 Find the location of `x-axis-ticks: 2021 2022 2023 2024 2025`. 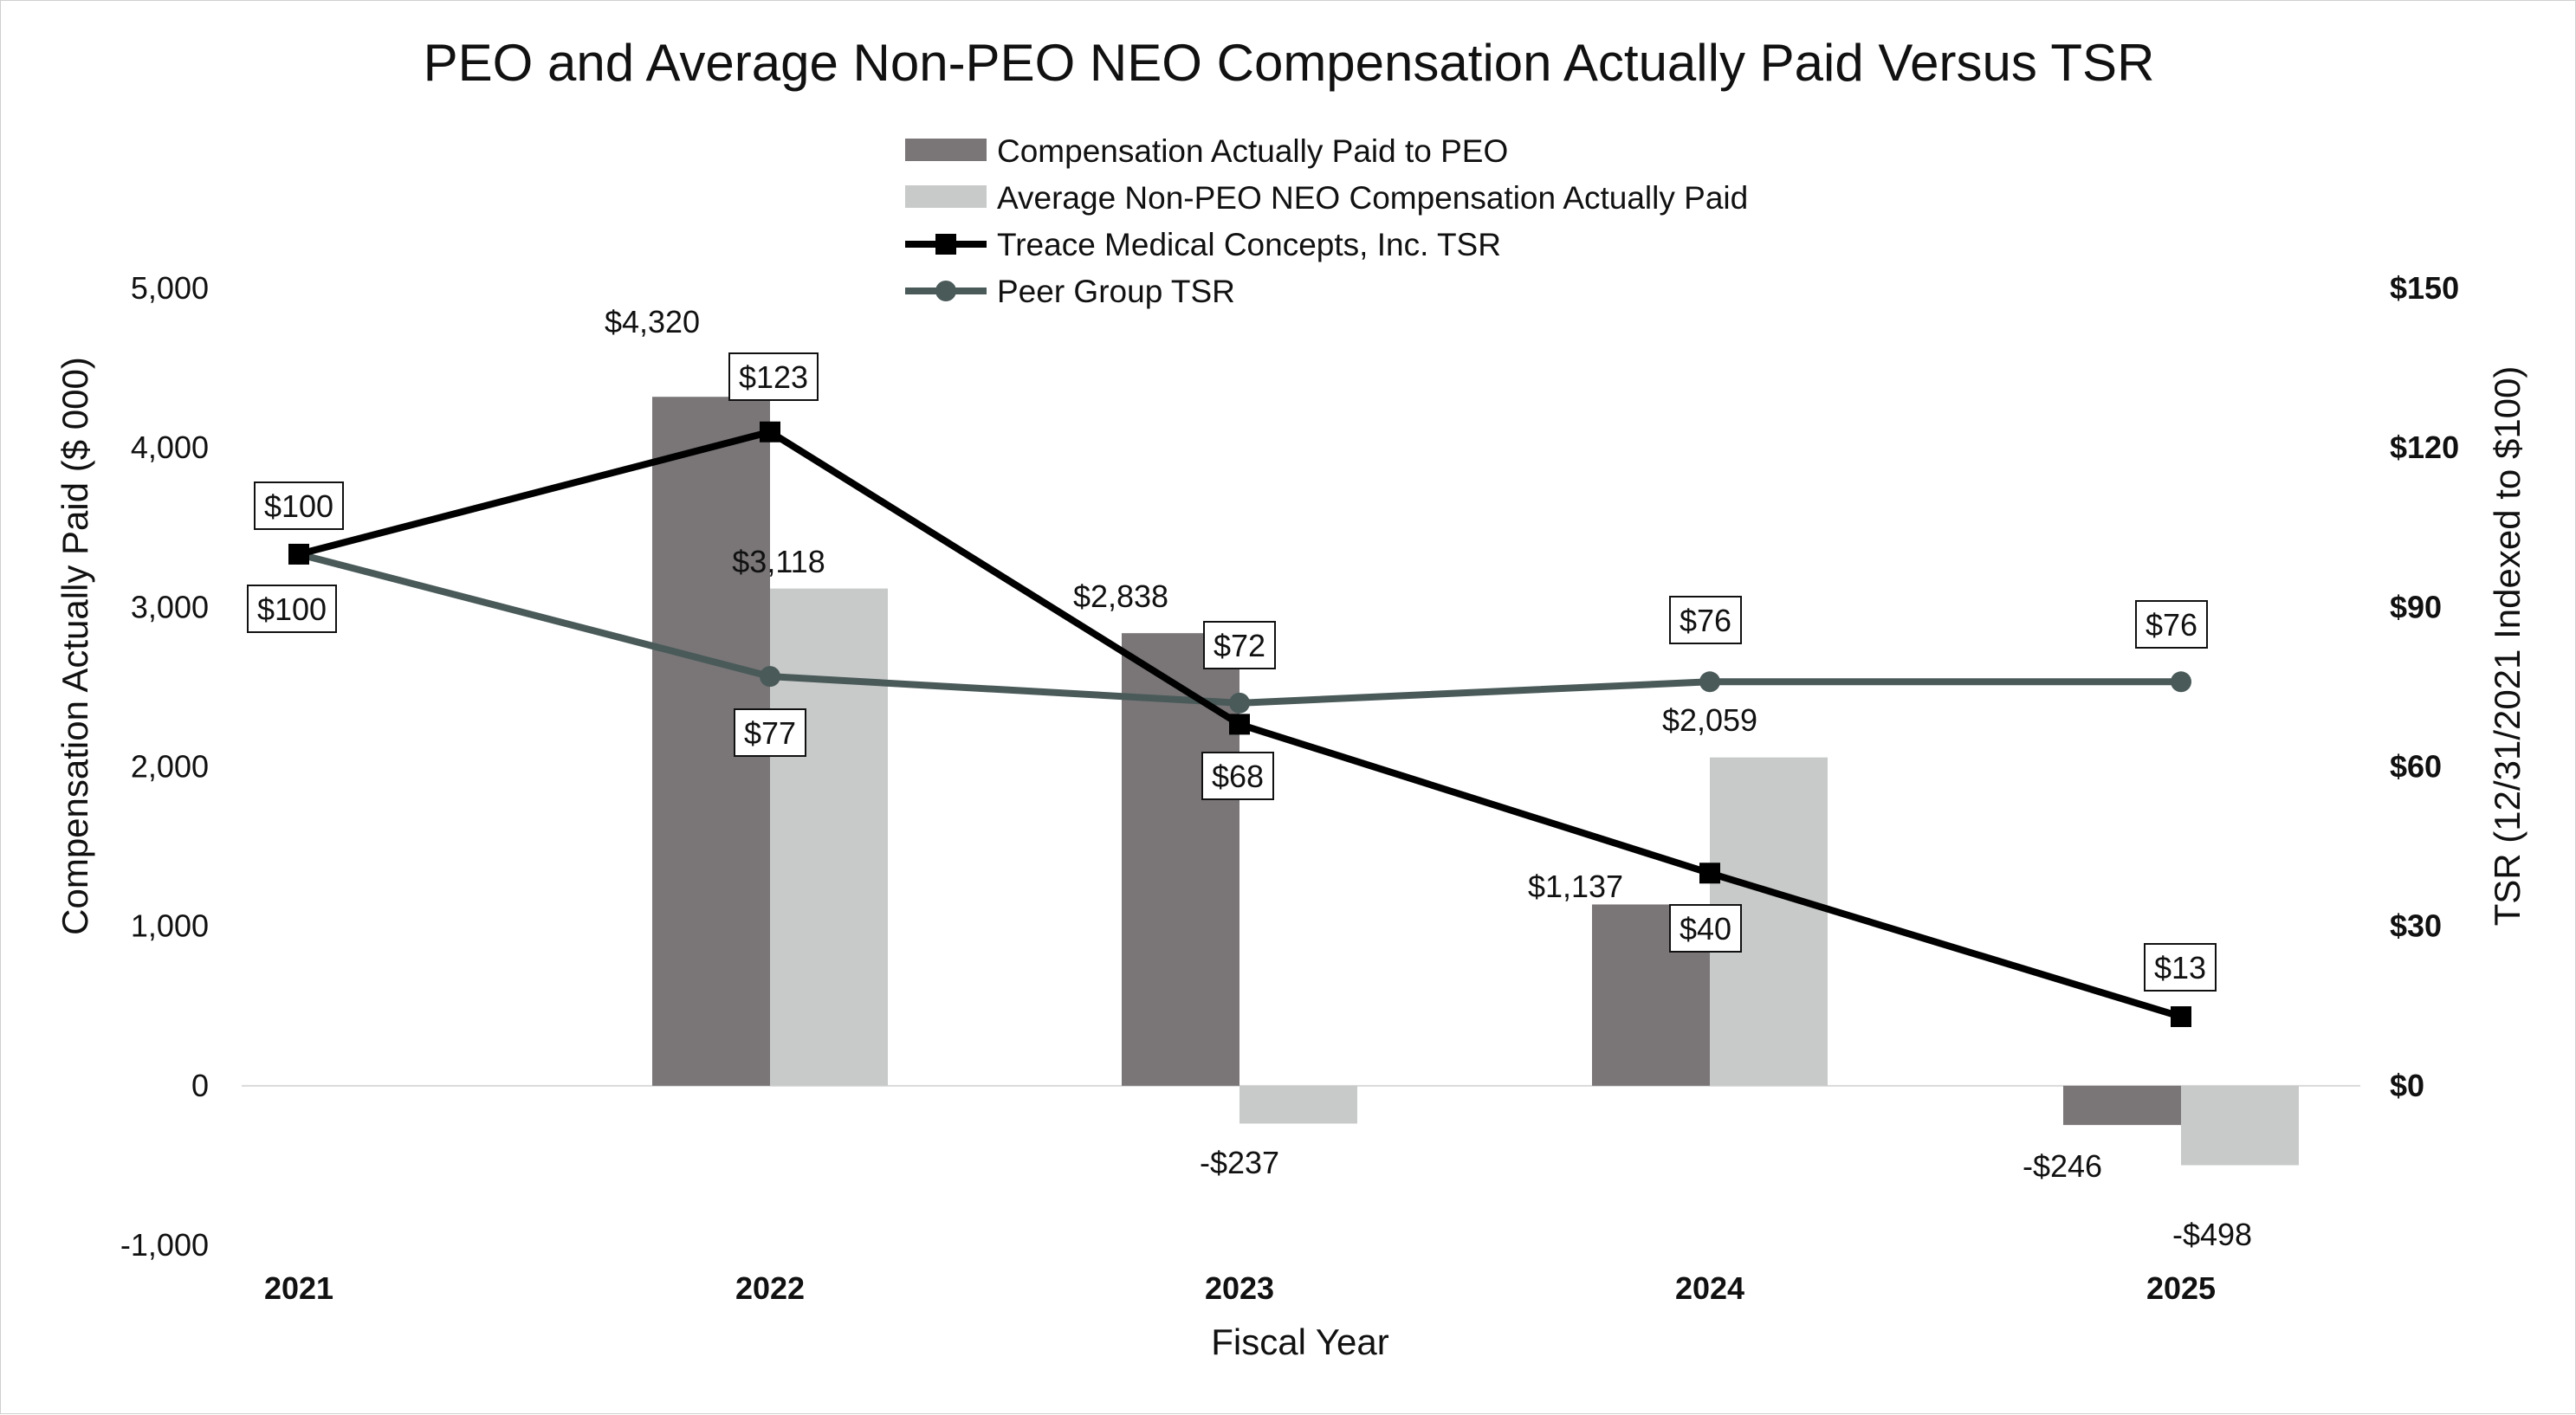

x-axis-ticks: 2021 2022 2023 2024 2025 is located at coordinates (1240, 1288).